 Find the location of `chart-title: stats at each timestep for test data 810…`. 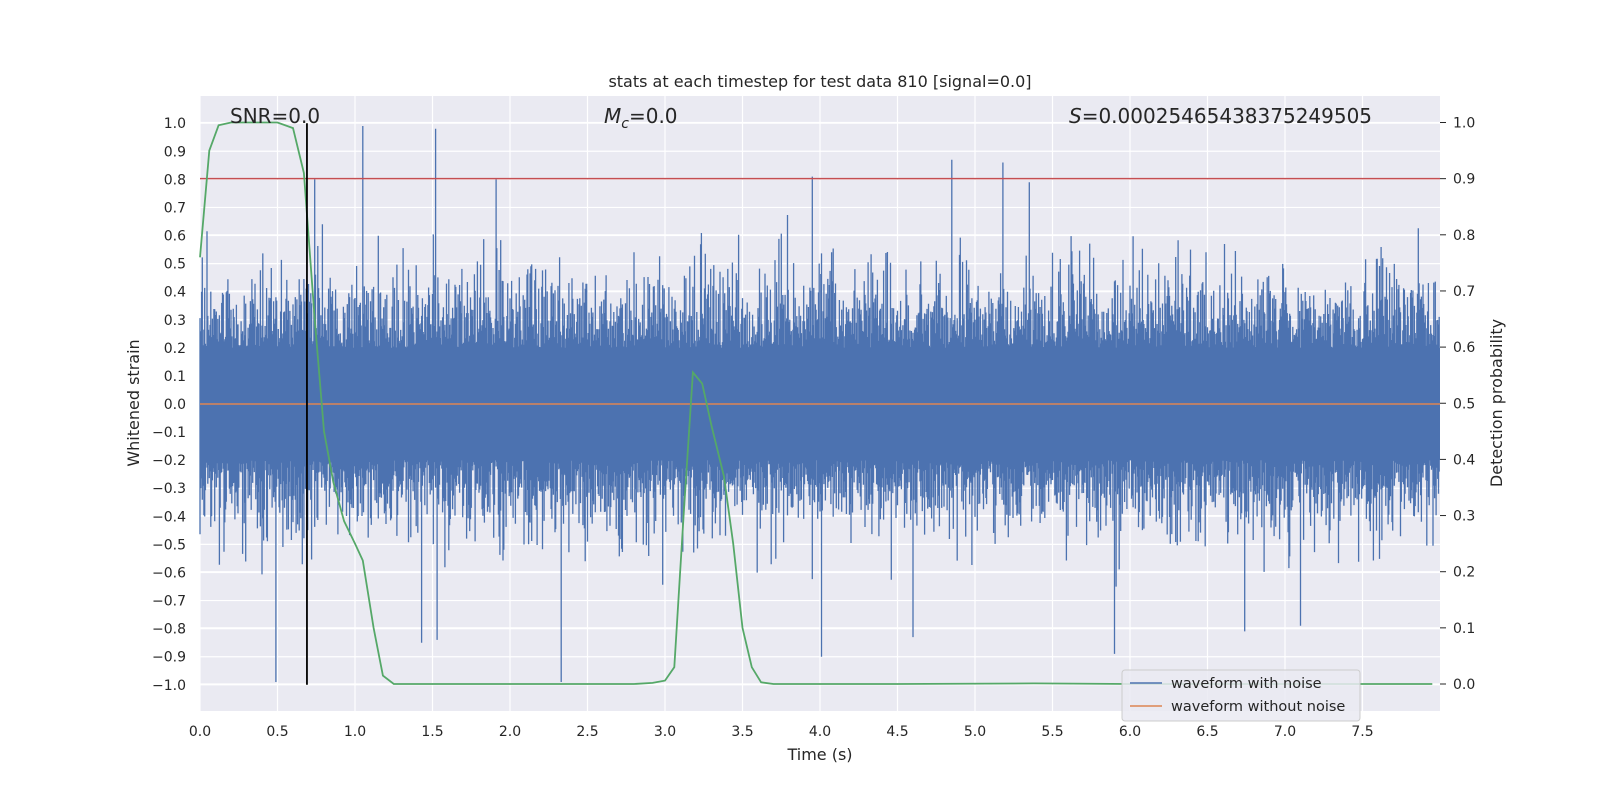

chart-title: stats at each timestep for test data 810… is located at coordinates (819, 81).